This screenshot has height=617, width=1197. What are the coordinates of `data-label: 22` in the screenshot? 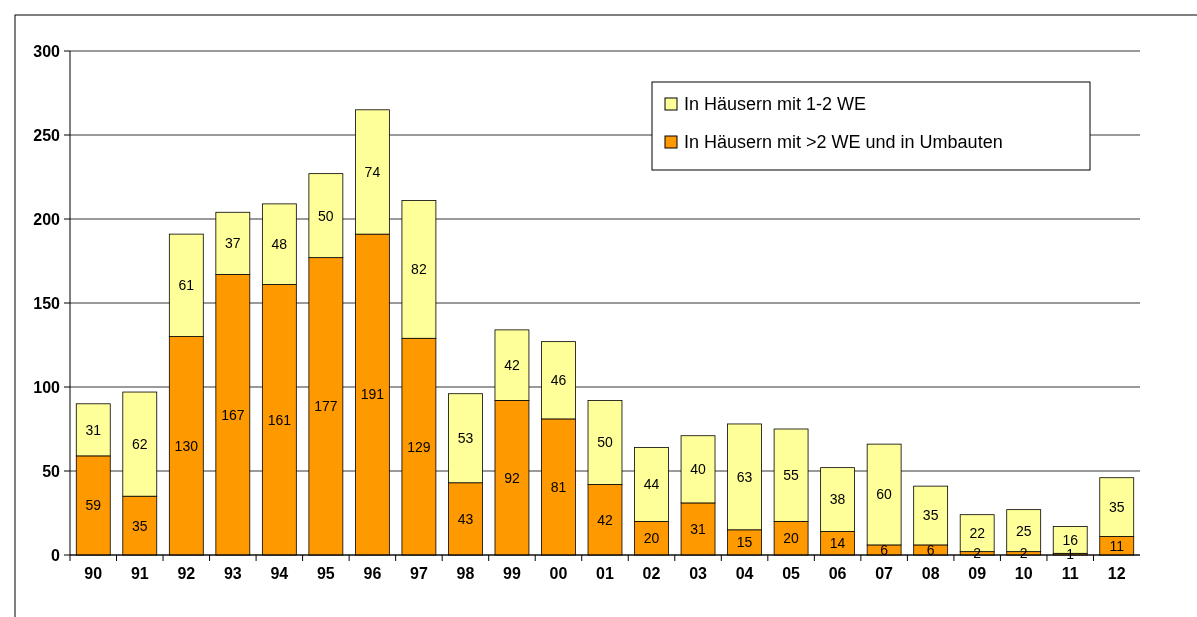 It's located at (977, 533).